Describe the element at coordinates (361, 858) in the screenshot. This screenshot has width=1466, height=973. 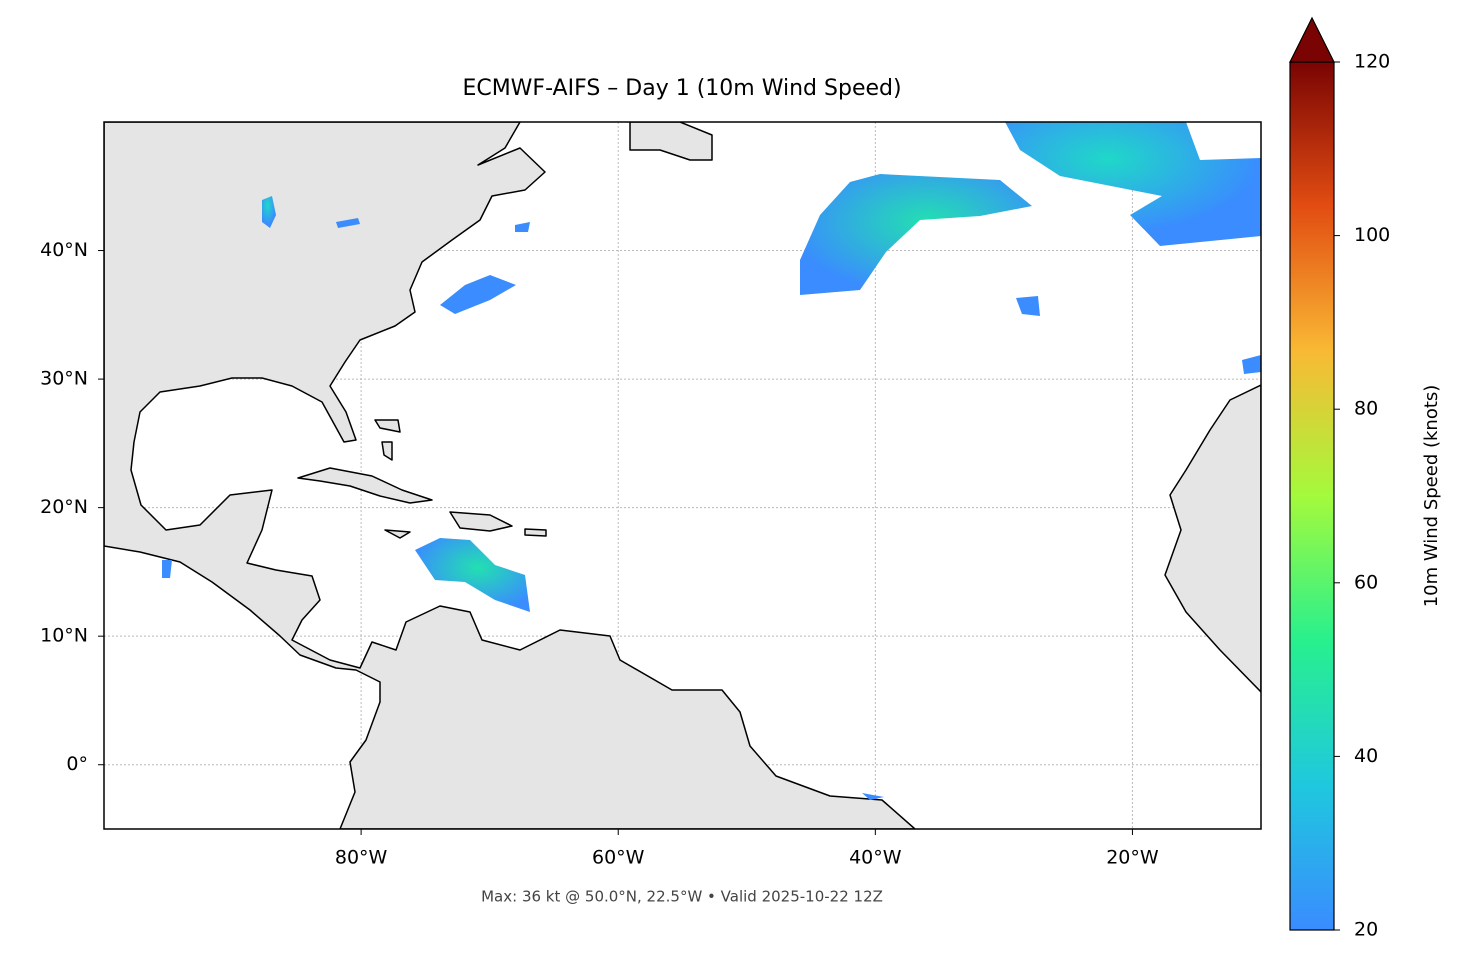
I see `x-tick-label: 80°W` at that location.